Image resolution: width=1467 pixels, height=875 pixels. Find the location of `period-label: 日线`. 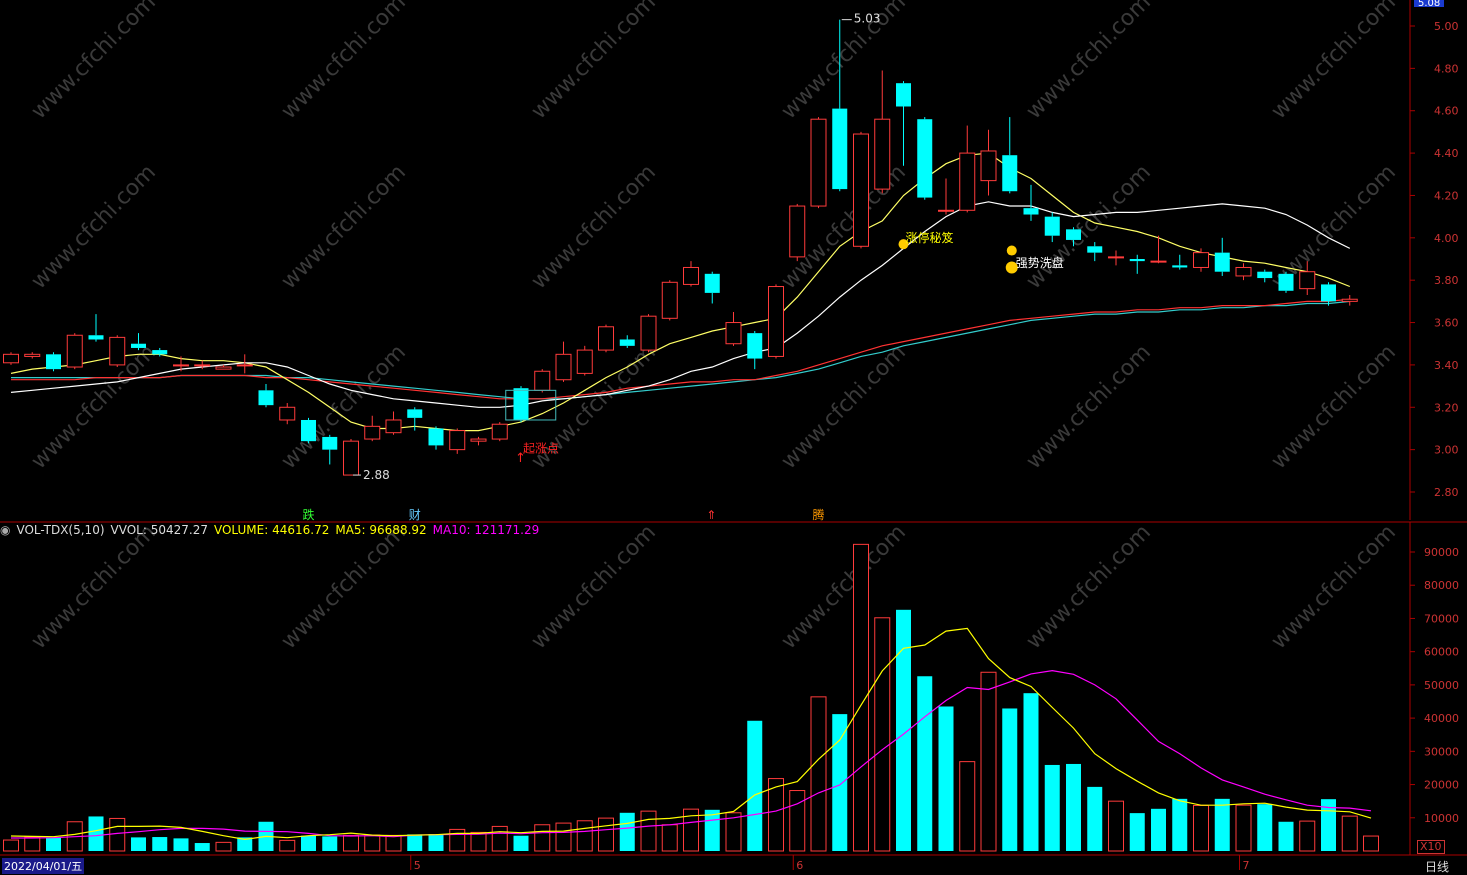

period-label: 日线 is located at coordinates (1437, 867).